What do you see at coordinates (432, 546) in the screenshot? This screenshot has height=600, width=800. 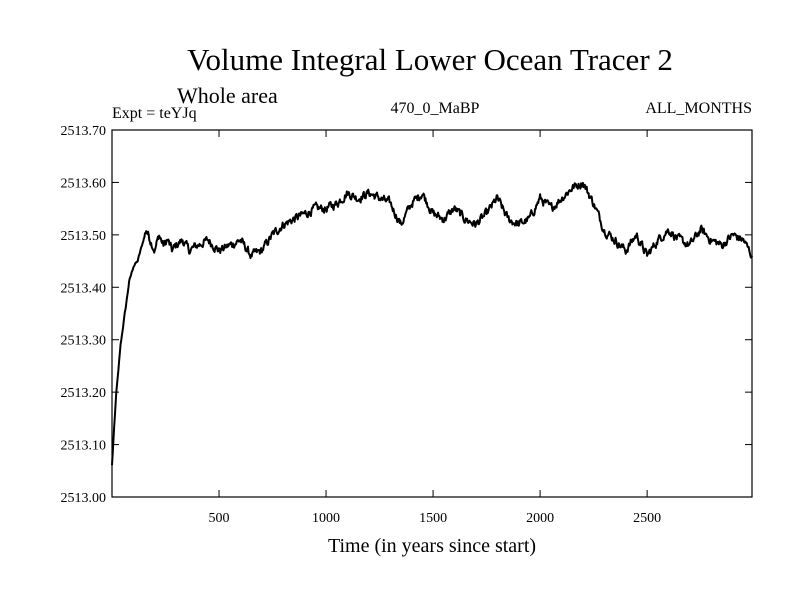 I see `x-axis-label: Time (in years since start)` at bounding box center [432, 546].